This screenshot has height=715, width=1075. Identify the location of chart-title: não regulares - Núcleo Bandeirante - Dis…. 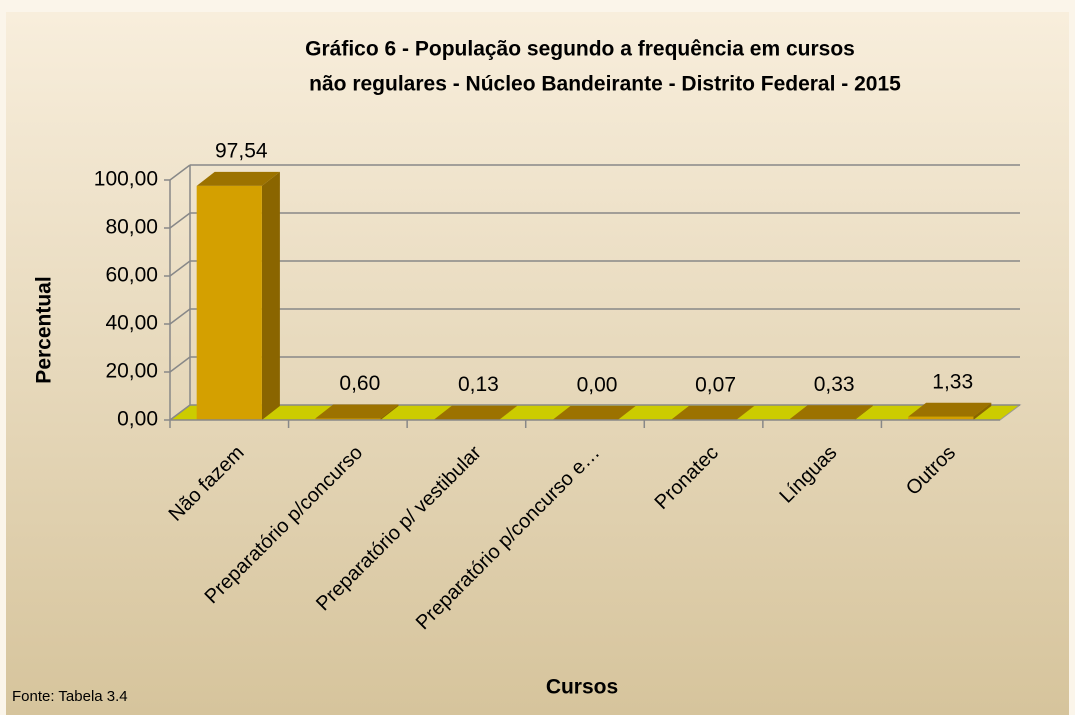
(605, 84).